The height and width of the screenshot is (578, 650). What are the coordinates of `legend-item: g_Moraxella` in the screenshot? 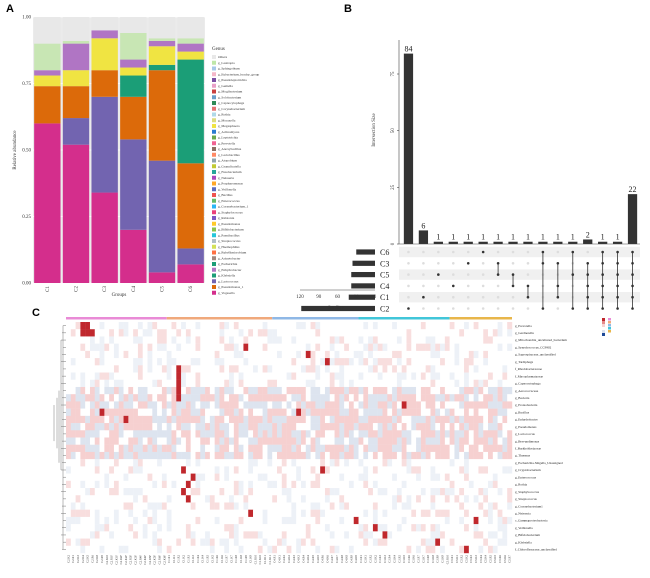 It's located at (227, 120).